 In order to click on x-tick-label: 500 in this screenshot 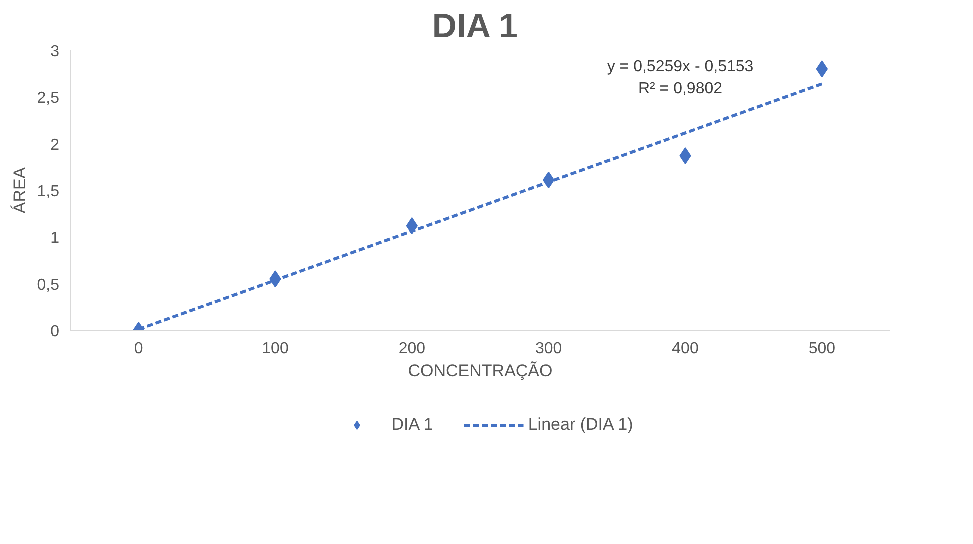, I will do `click(822, 349)`.